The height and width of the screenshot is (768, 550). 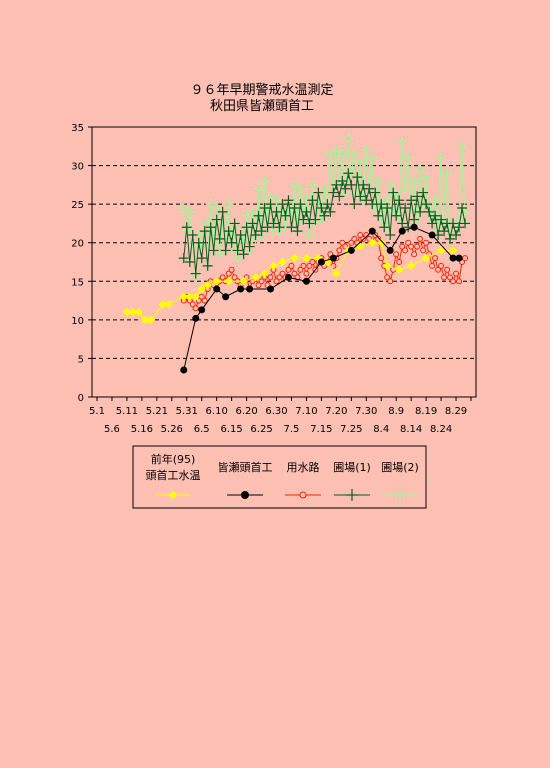 What do you see at coordinates (202, 429) in the screenshot?
I see `x-tick-label: 6.5` at bounding box center [202, 429].